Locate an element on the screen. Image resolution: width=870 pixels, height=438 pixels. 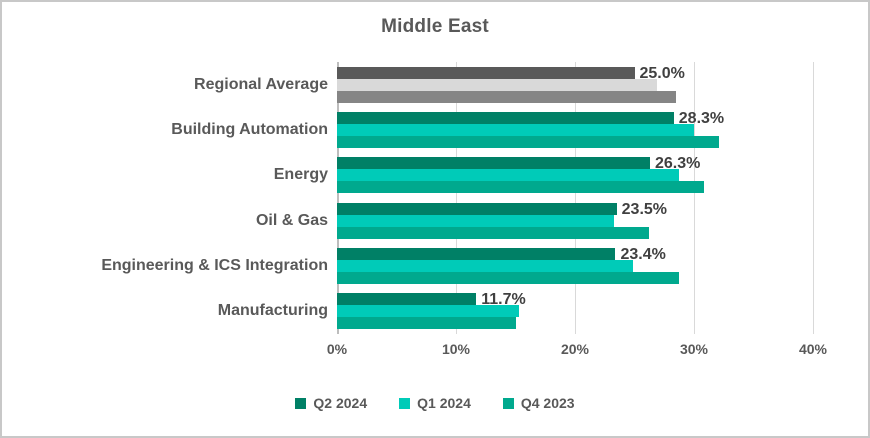
bar-group: 11.7% is located at coordinates (575, 311).